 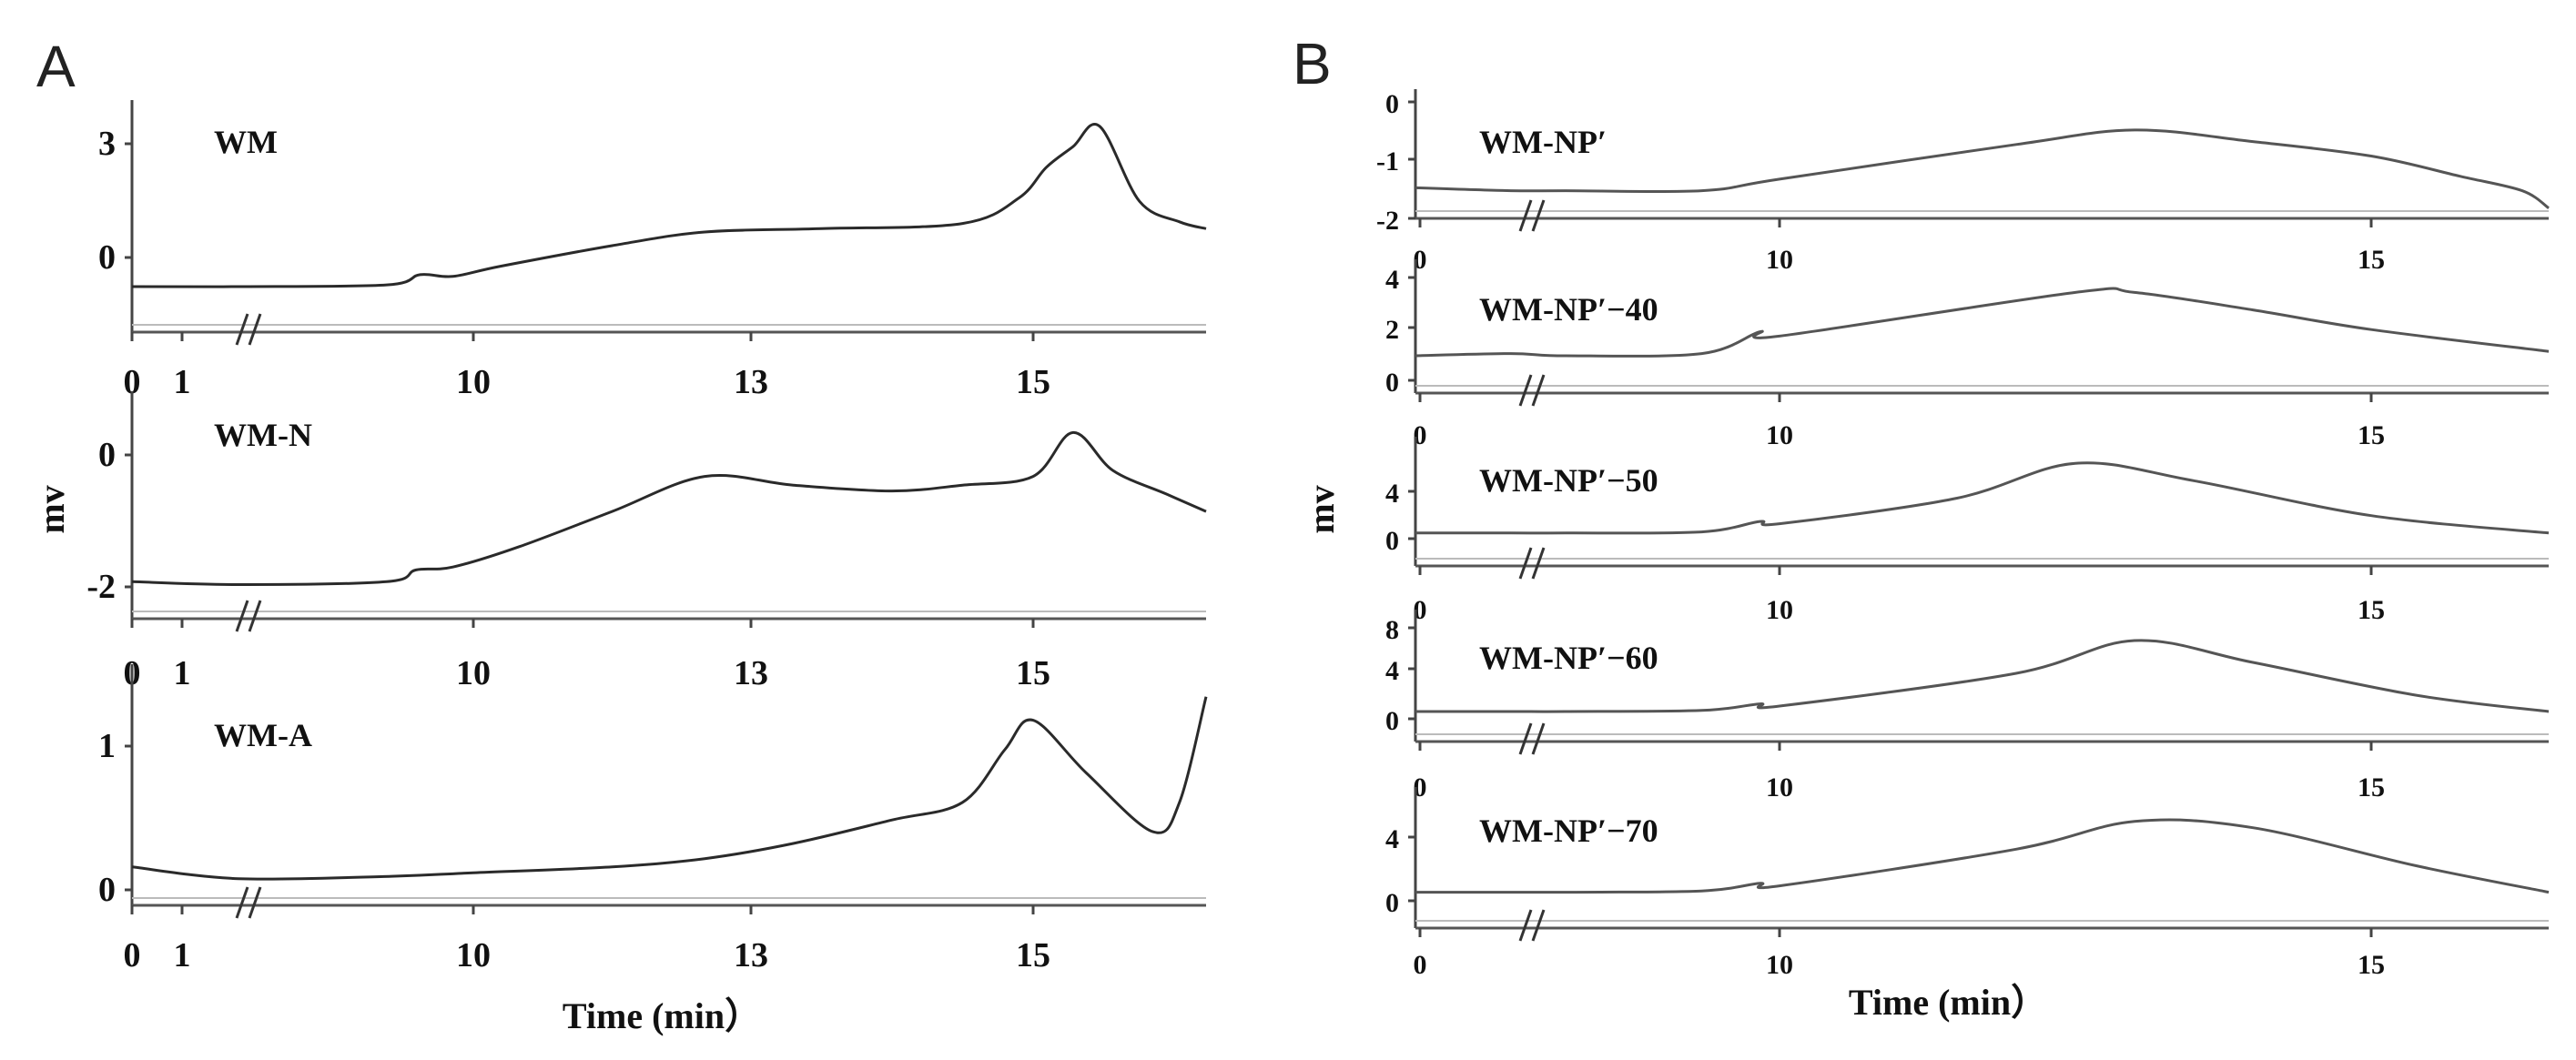 I want to click on curve-label-wm-a: WM-A, so click(x=263, y=735).